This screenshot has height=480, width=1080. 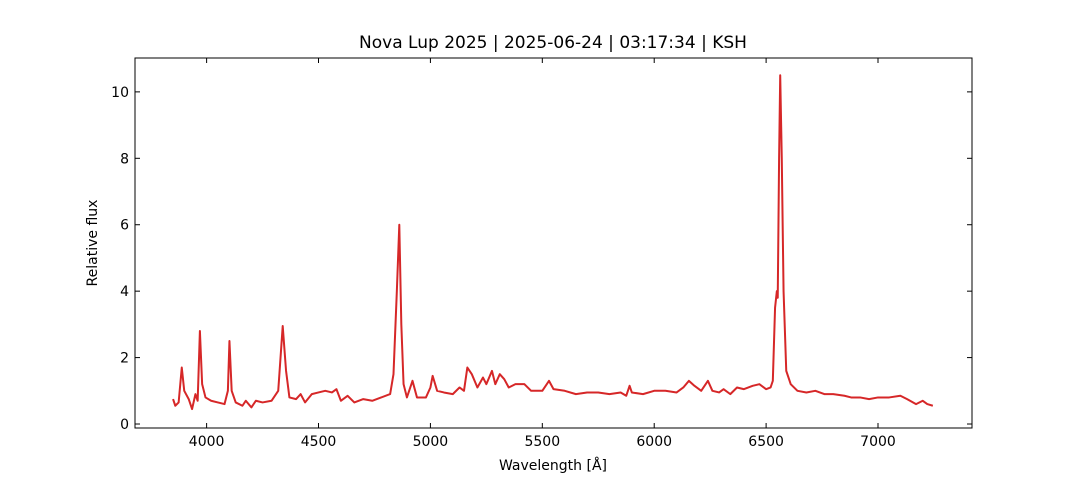 I want to click on x-axis-label: Wavelength [Å], so click(x=553, y=465).